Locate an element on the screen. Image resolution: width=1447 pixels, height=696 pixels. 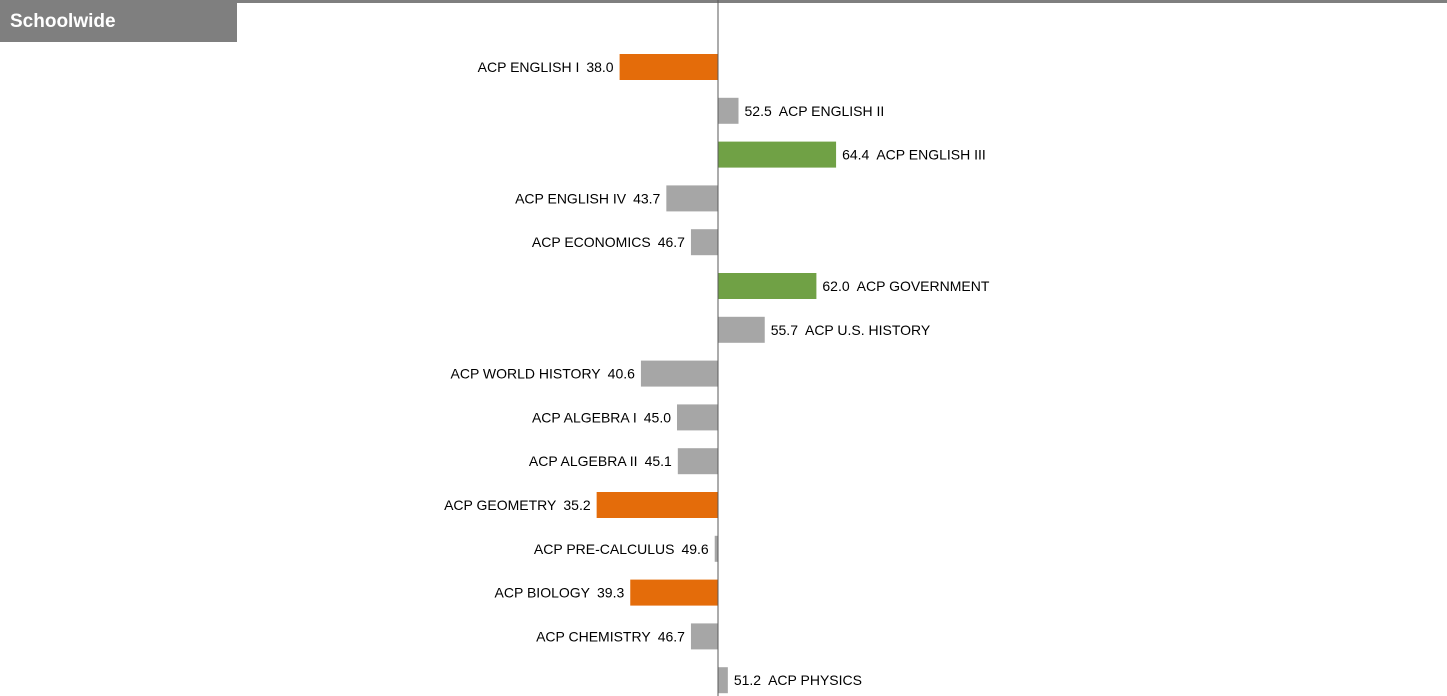
category-label: ACP GEOMETRY is located at coordinates (500, 505).